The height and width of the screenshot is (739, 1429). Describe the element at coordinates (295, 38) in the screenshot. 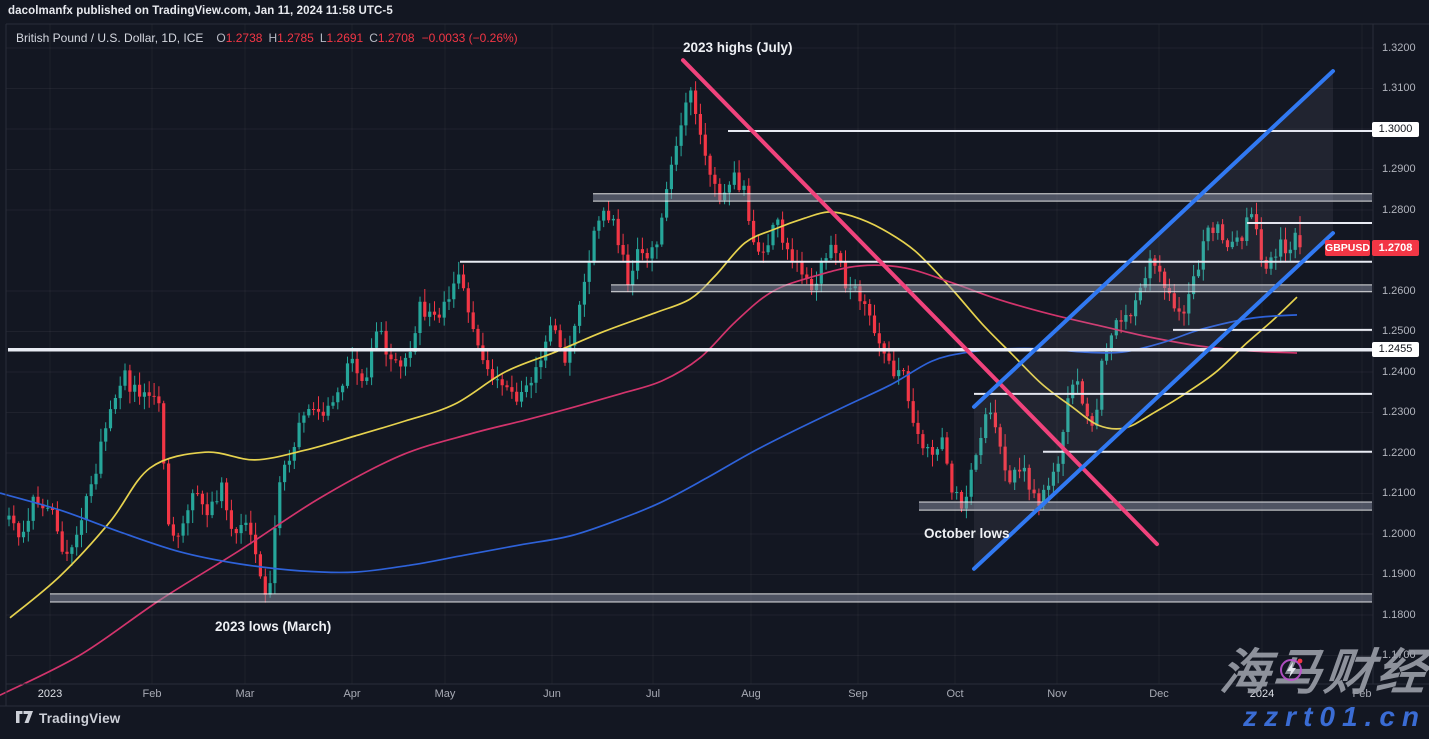

I see `ohlc-value: 1.2785` at that location.